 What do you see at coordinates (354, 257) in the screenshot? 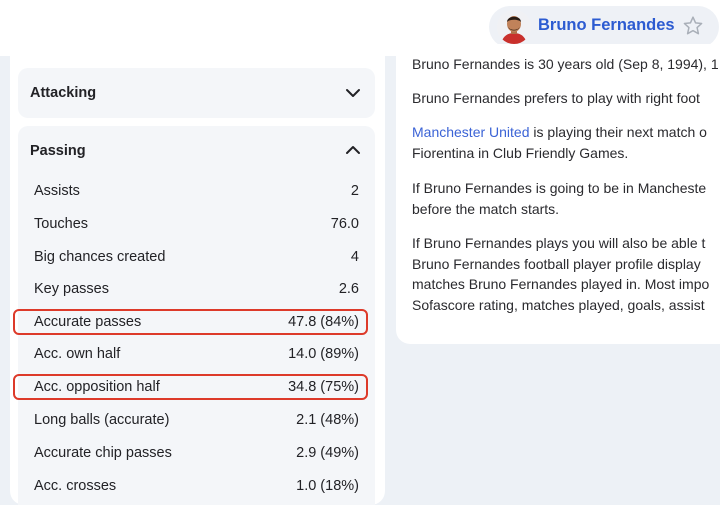
I see `stat-value: 4` at bounding box center [354, 257].